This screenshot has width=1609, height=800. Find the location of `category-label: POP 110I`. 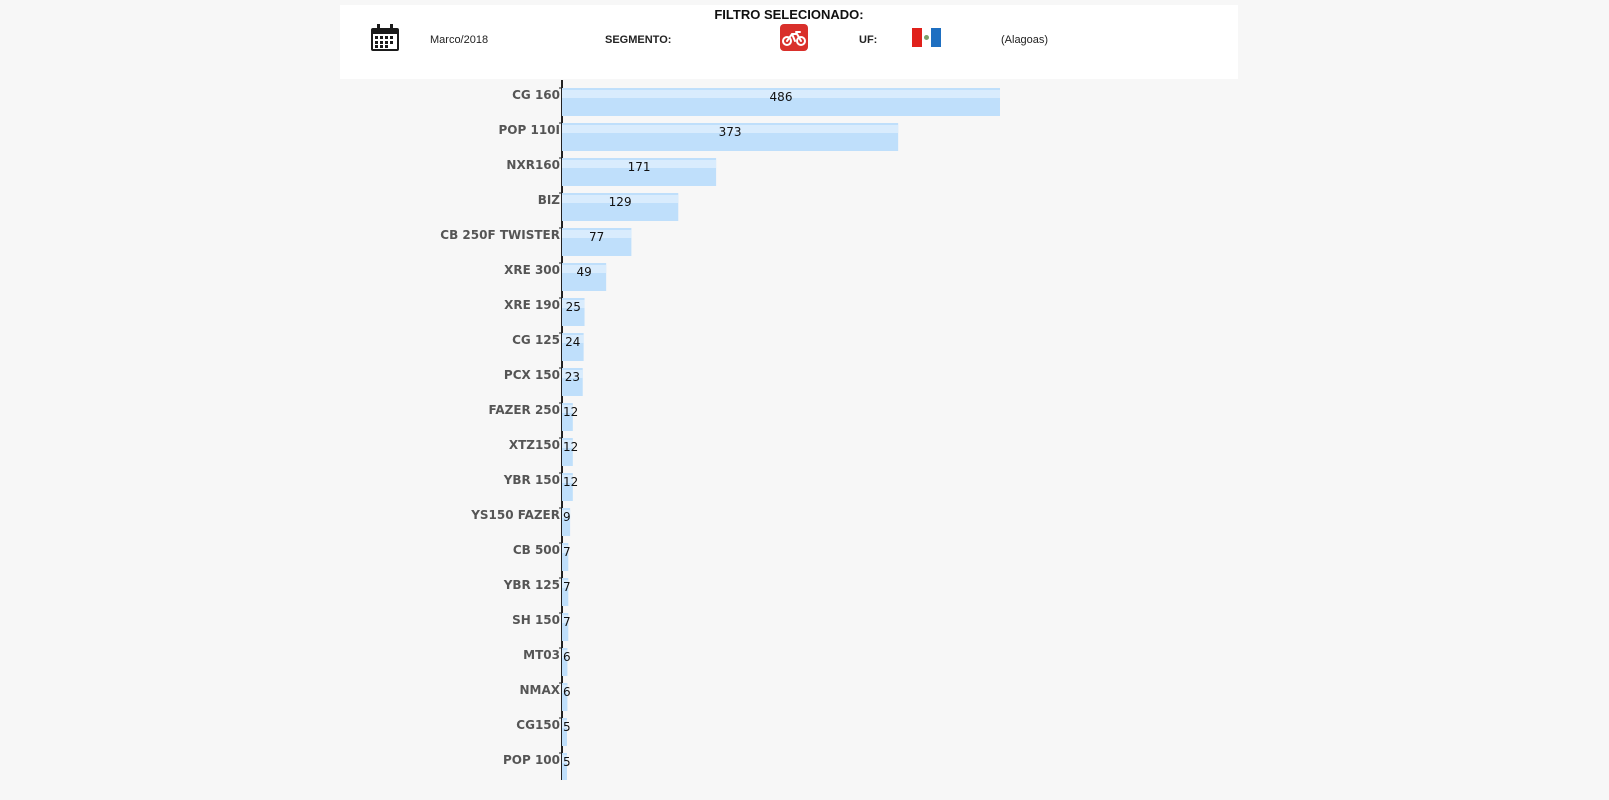

category-label: POP 110I is located at coordinates (529, 130).